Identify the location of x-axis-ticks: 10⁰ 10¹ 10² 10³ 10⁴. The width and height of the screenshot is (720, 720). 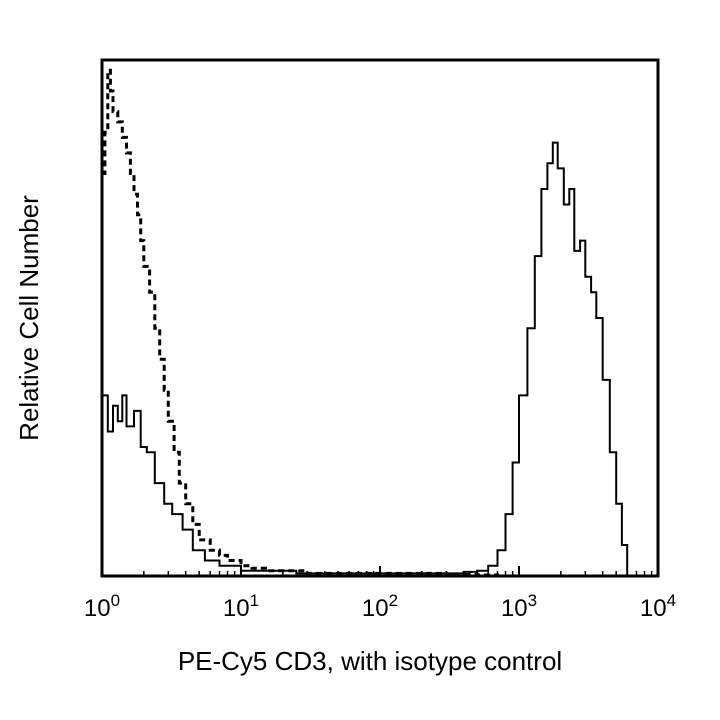
(380, 594).